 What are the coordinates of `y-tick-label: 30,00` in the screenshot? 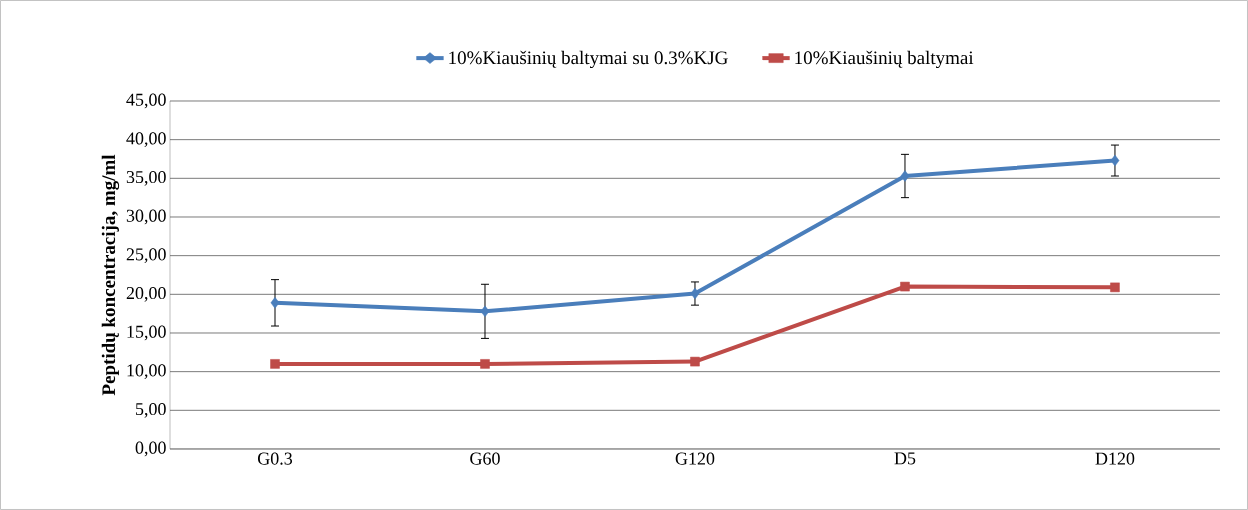 It's located at (146, 217).